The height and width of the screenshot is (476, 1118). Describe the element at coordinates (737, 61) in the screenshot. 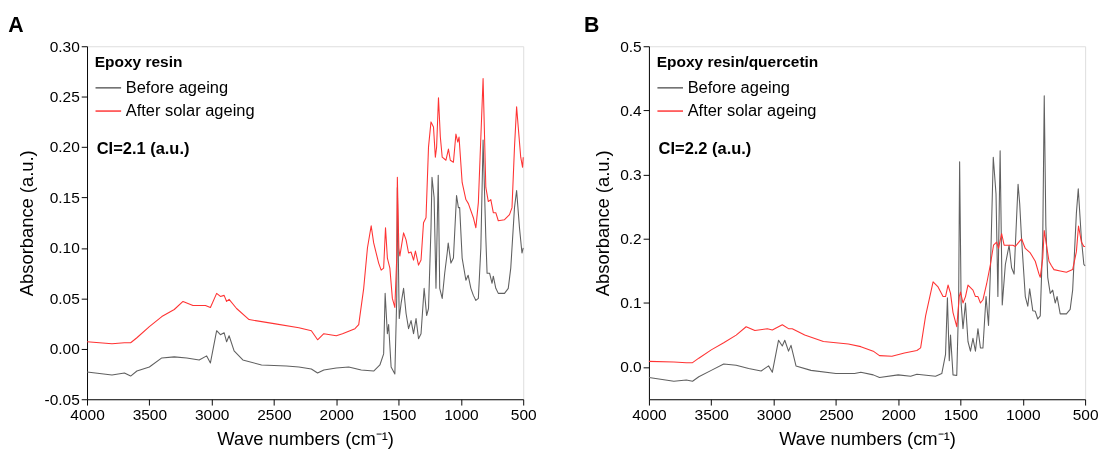

I see `legend-title: Epoxy resin/quercetin` at that location.